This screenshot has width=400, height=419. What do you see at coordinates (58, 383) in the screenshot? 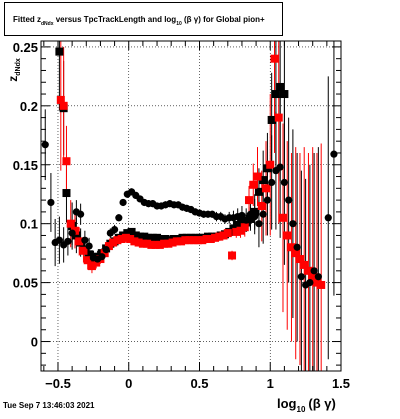
I see `x-tick-label: −0.5` at bounding box center [58, 383].